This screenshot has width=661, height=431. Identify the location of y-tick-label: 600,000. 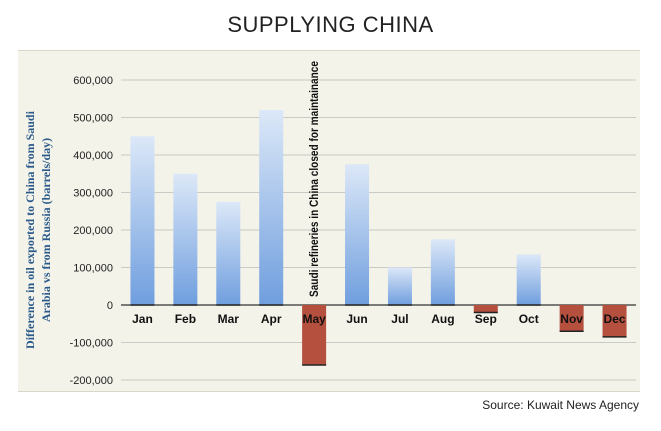
(93, 81).